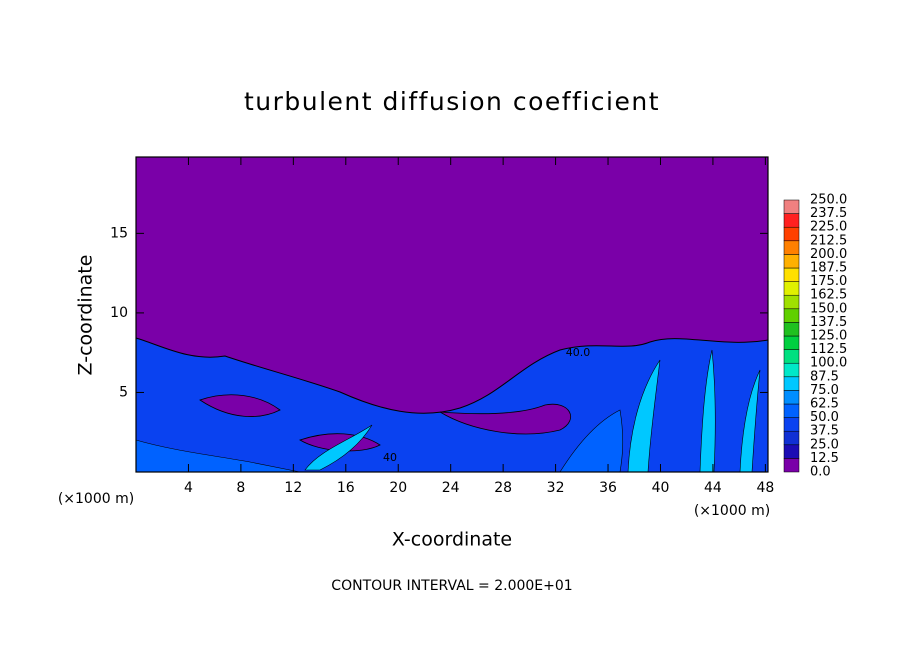 The width and height of the screenshot is (904, 654). I want to click on x-tick-label: 24, so click(451, 488).